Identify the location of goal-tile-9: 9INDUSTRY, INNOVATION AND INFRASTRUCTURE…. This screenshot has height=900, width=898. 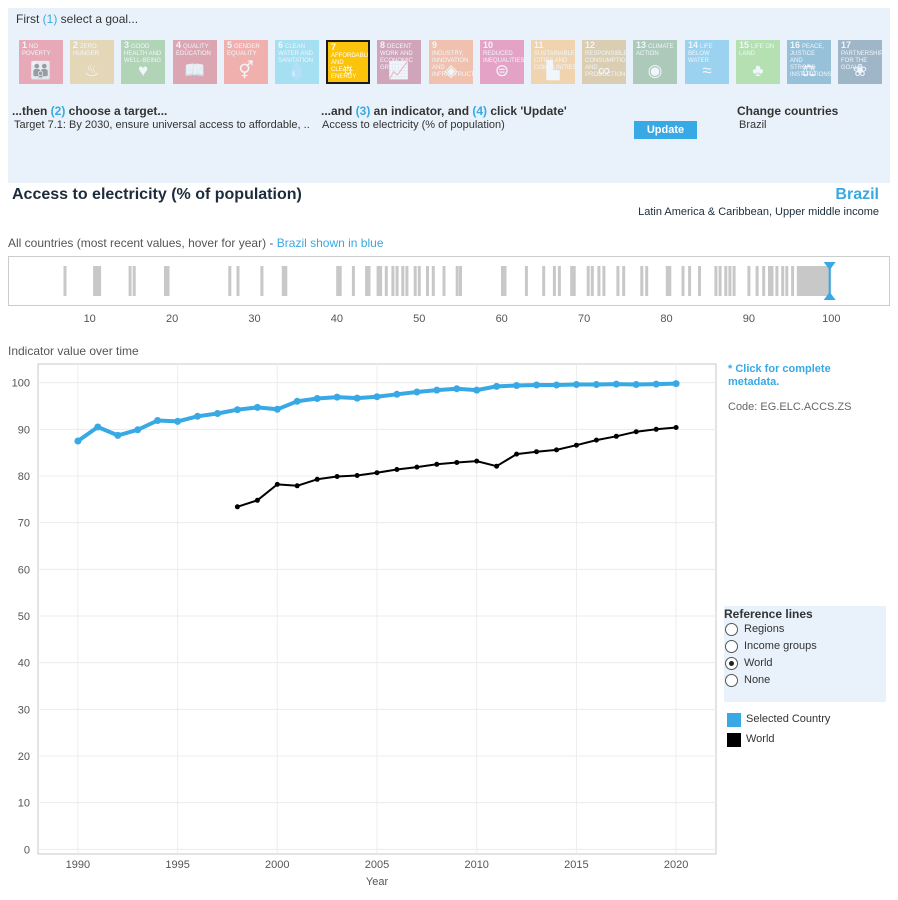
(451, 62).